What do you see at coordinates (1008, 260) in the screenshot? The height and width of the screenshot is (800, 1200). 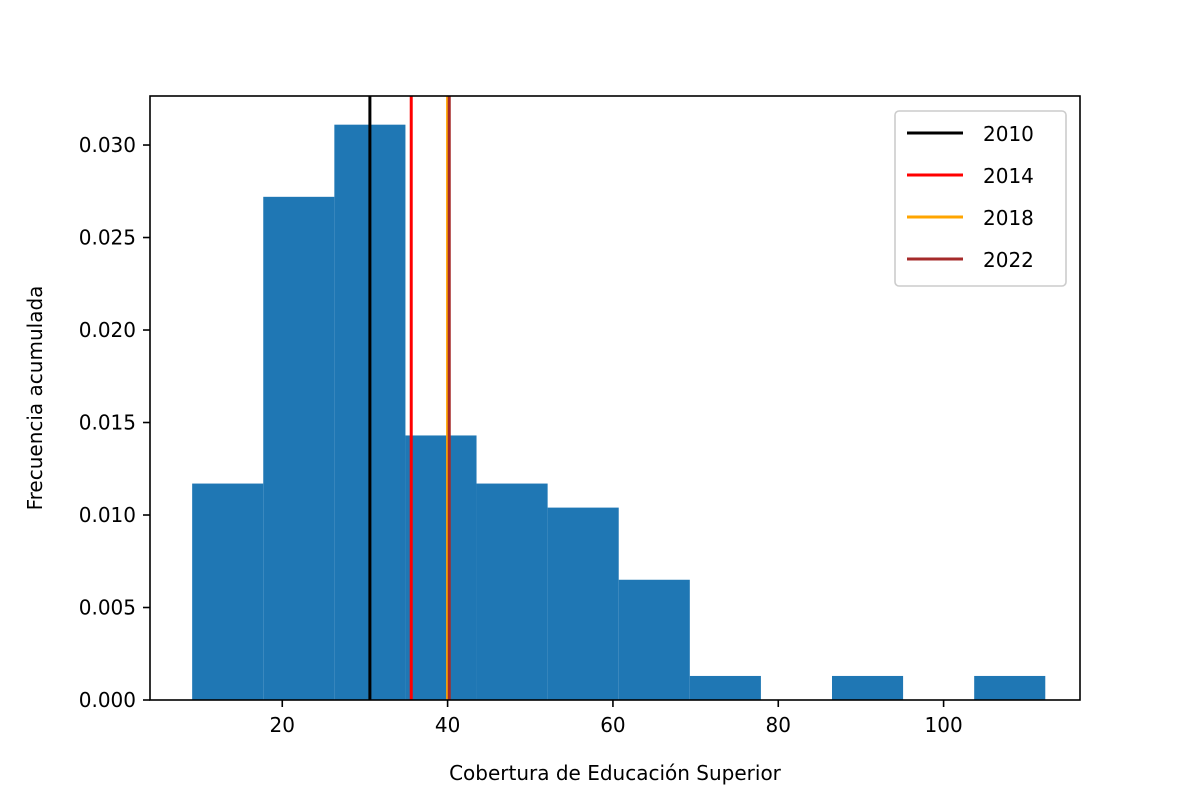 I see `legend-label: 2022` at bounding box center [1008, 260].